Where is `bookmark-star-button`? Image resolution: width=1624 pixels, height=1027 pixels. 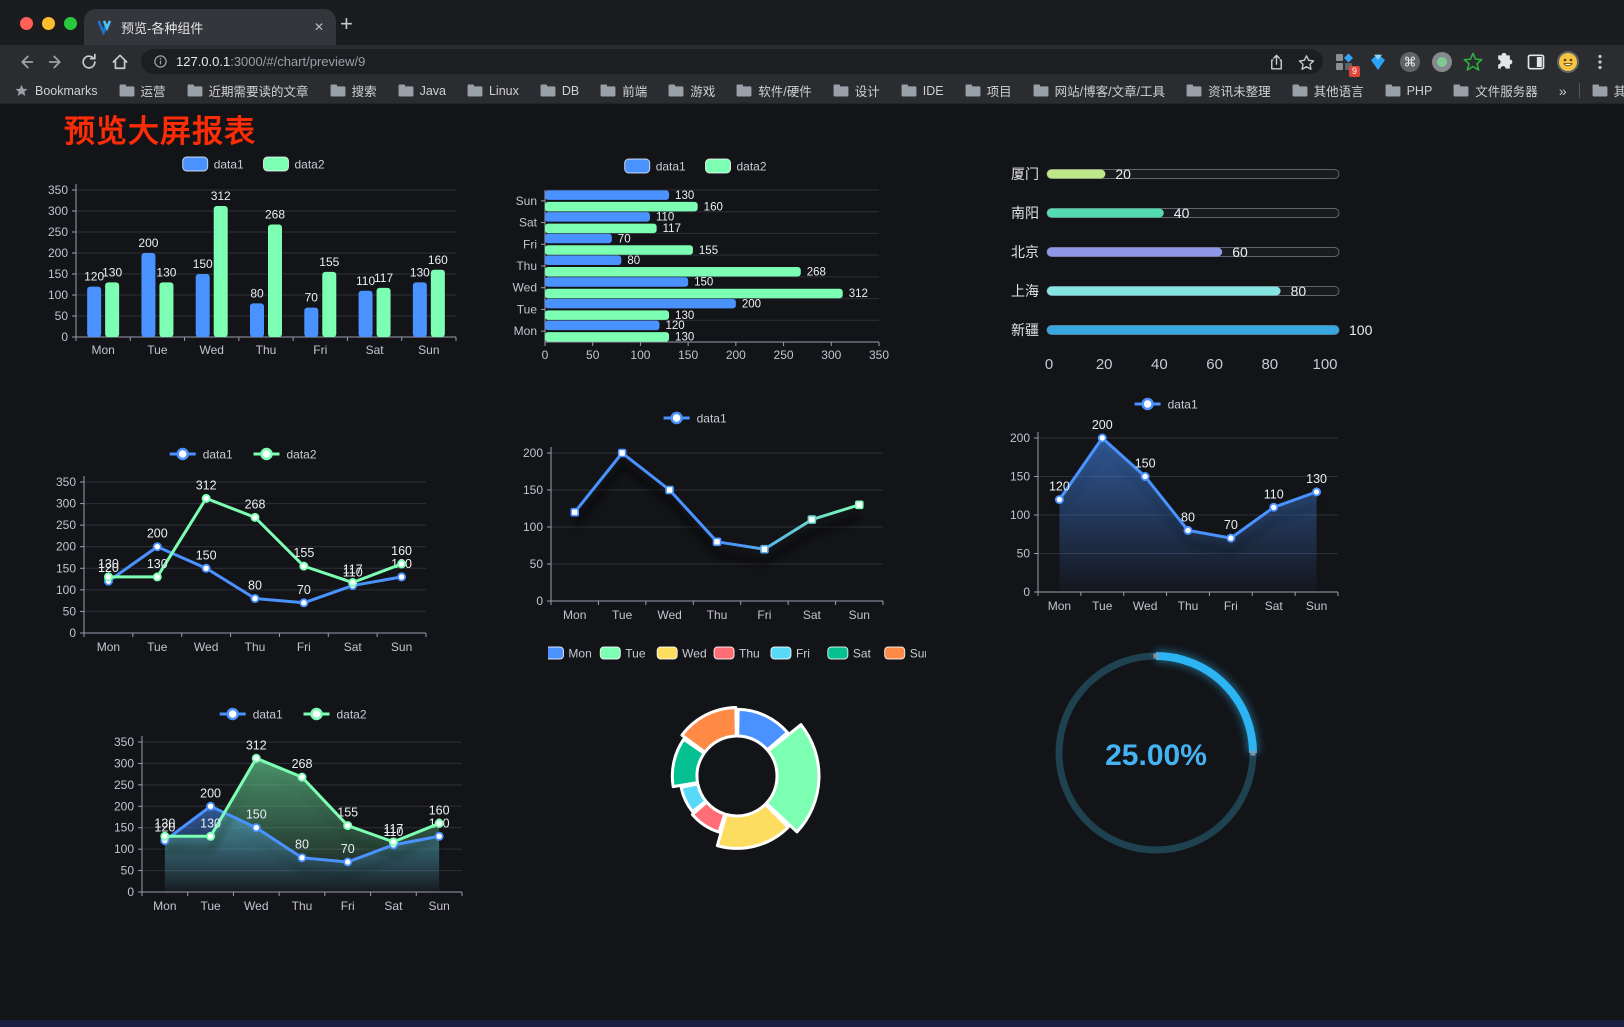
bookmark-star-button is located at coordinates (1306, 62).